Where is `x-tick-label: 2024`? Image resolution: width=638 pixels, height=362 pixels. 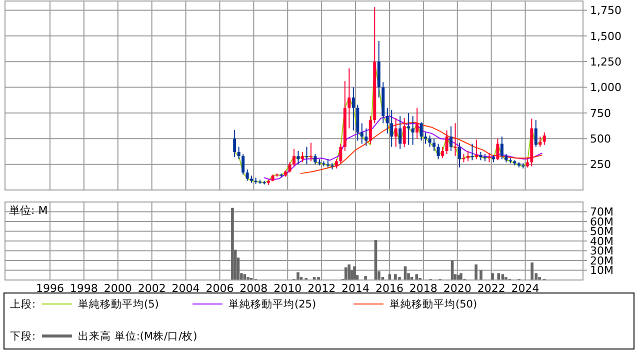 x-tick-label: 2024 is located at coordinates (525, 288).